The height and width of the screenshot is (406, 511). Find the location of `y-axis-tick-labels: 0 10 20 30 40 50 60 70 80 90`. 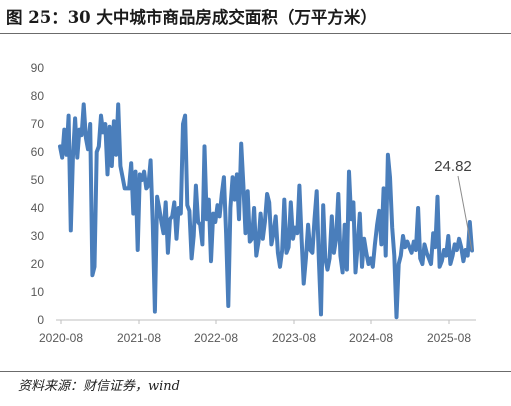

y-axis-tick-labels: 0 10 20 30 40 50 60 70 80 90 is located at coordinates (38, 194).